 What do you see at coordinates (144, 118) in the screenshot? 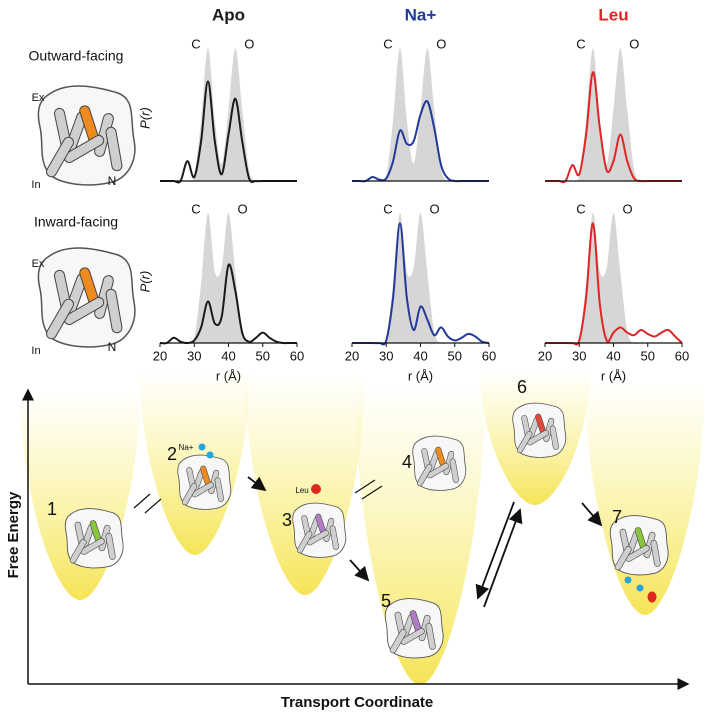
I see `y-axis-label: P(r)` at bounding box center [144, 118].